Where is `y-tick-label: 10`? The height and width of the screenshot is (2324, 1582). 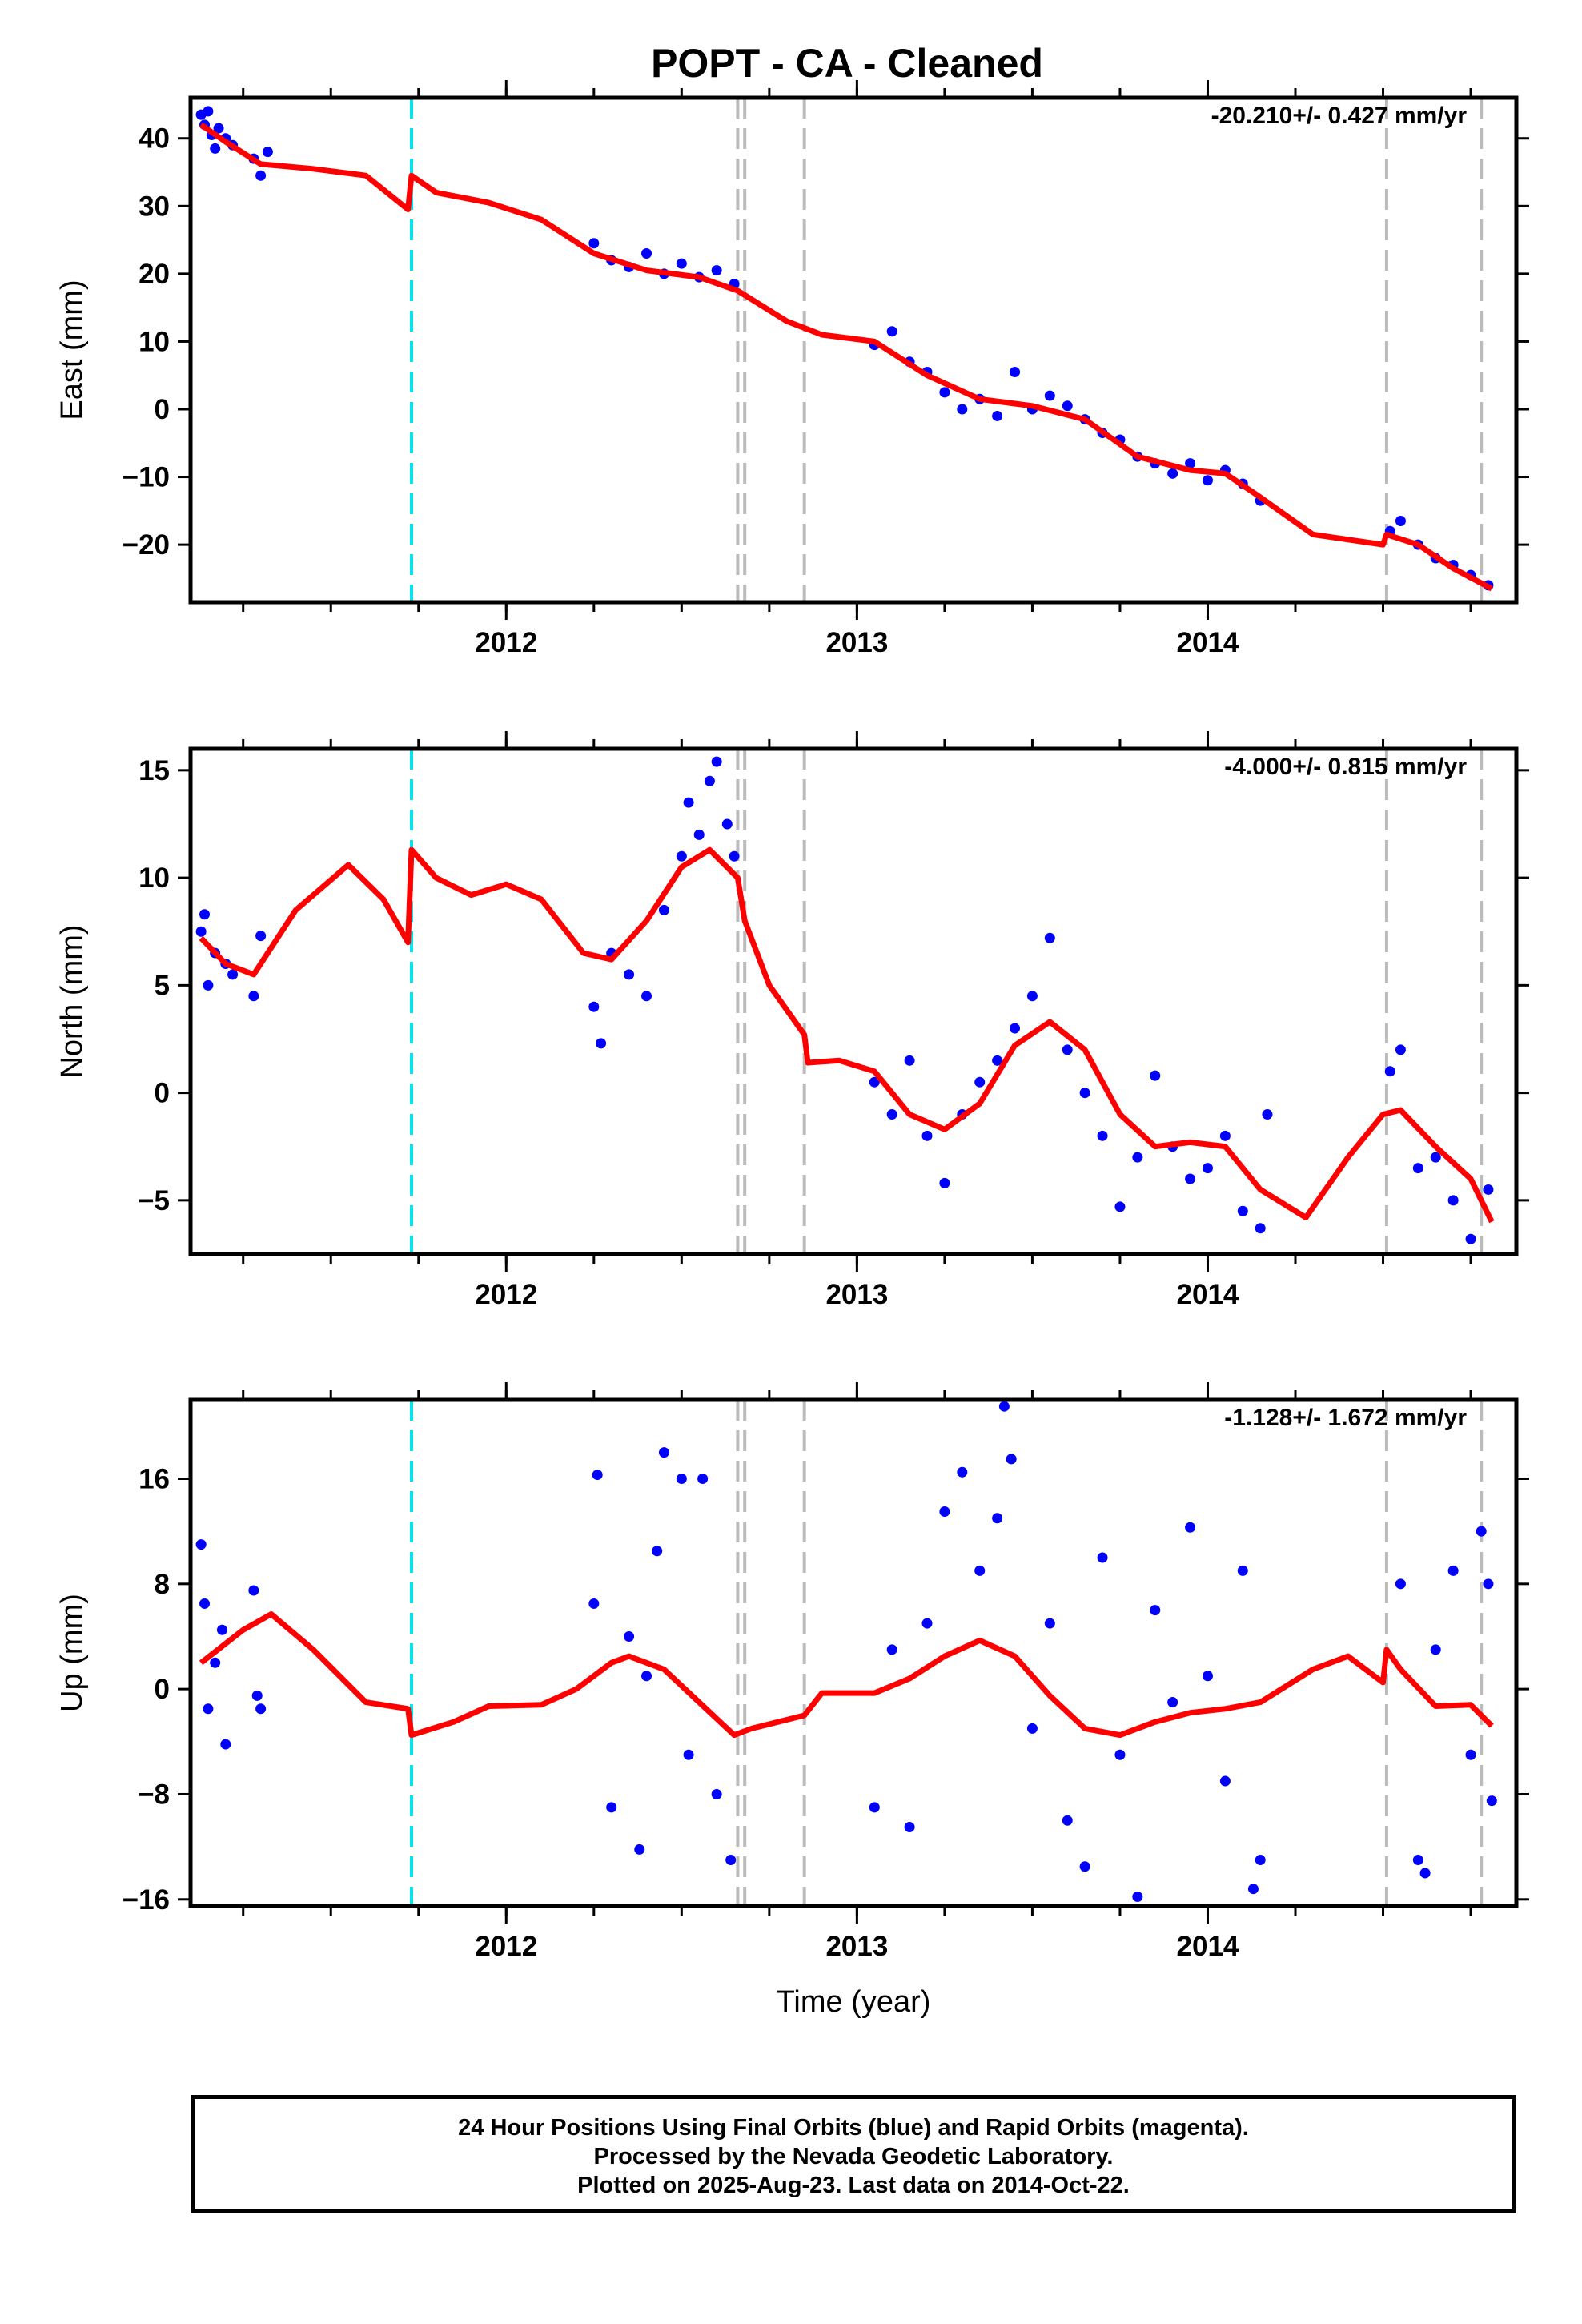
y-tick-label: 10 is located at coordinates (154, 878).